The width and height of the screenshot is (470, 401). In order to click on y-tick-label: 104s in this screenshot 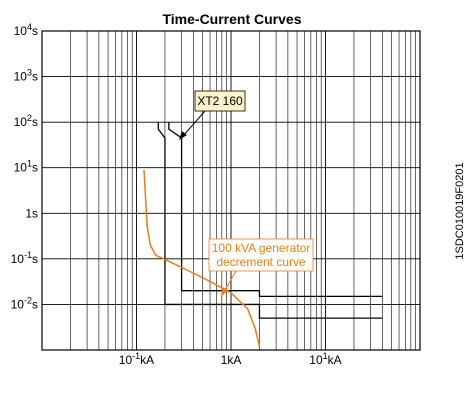, I will do `click(26, 30)`.